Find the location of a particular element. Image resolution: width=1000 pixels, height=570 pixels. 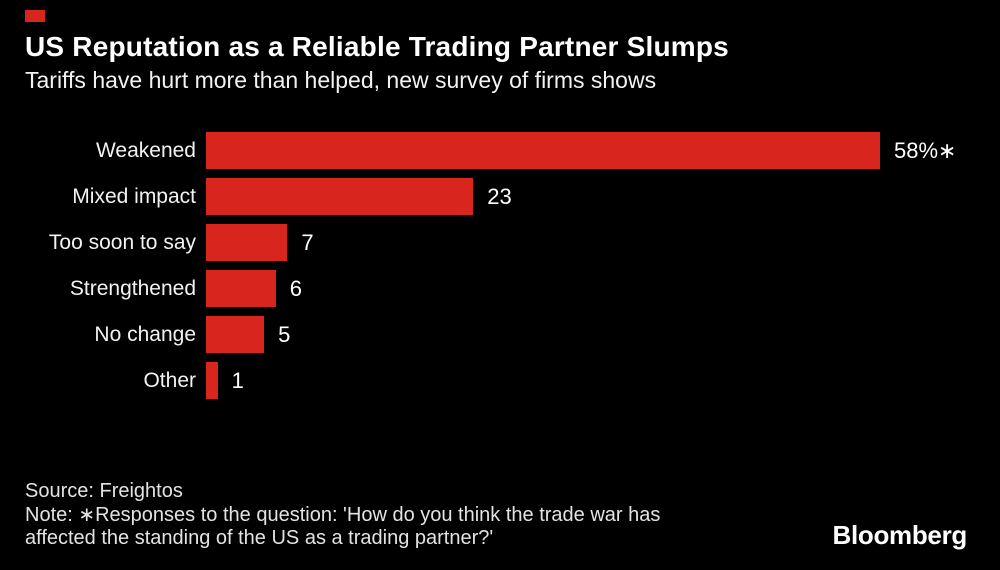

value-label: 23 is located at coordinates (499, 196).